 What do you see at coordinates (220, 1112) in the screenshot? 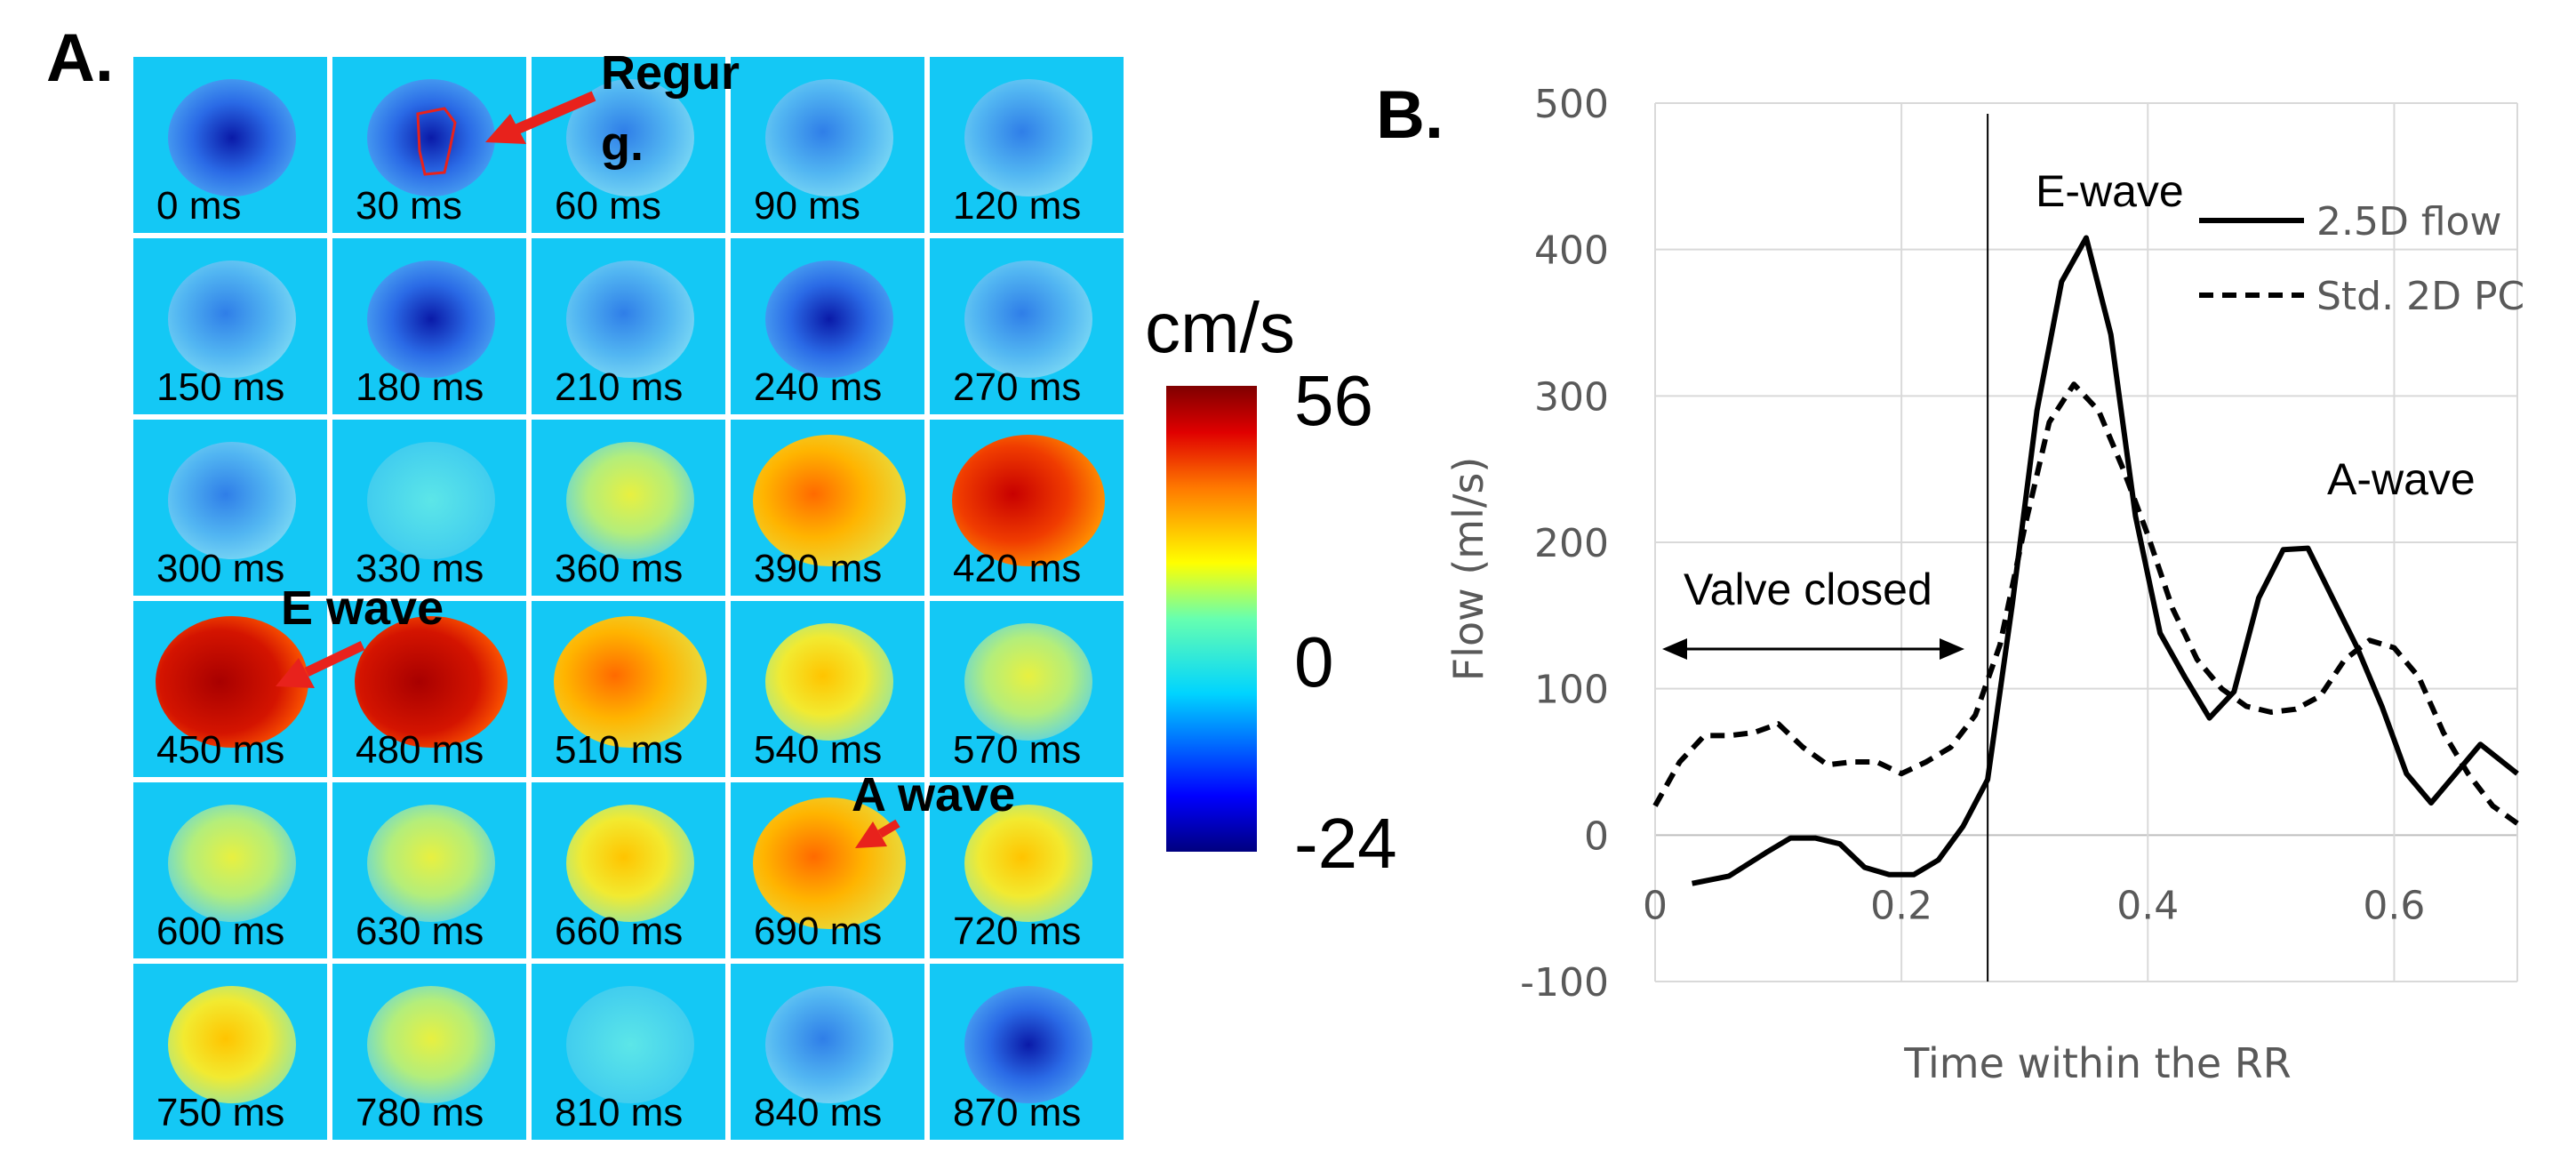
I see `frame-time-label: 750 ms` at bounding box center [220, 1112].